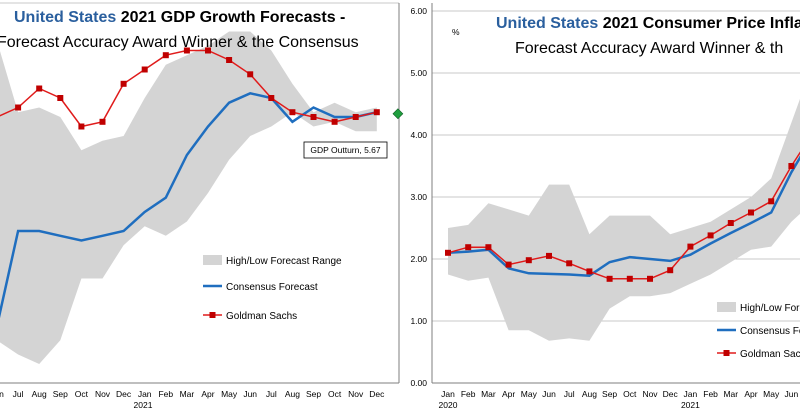 This screenshot has height=419, width=800. What do you see at coordinates (547, 23) in the screenshot?
I see `cpi-title-country: United States` at bounding box center [547, 23].